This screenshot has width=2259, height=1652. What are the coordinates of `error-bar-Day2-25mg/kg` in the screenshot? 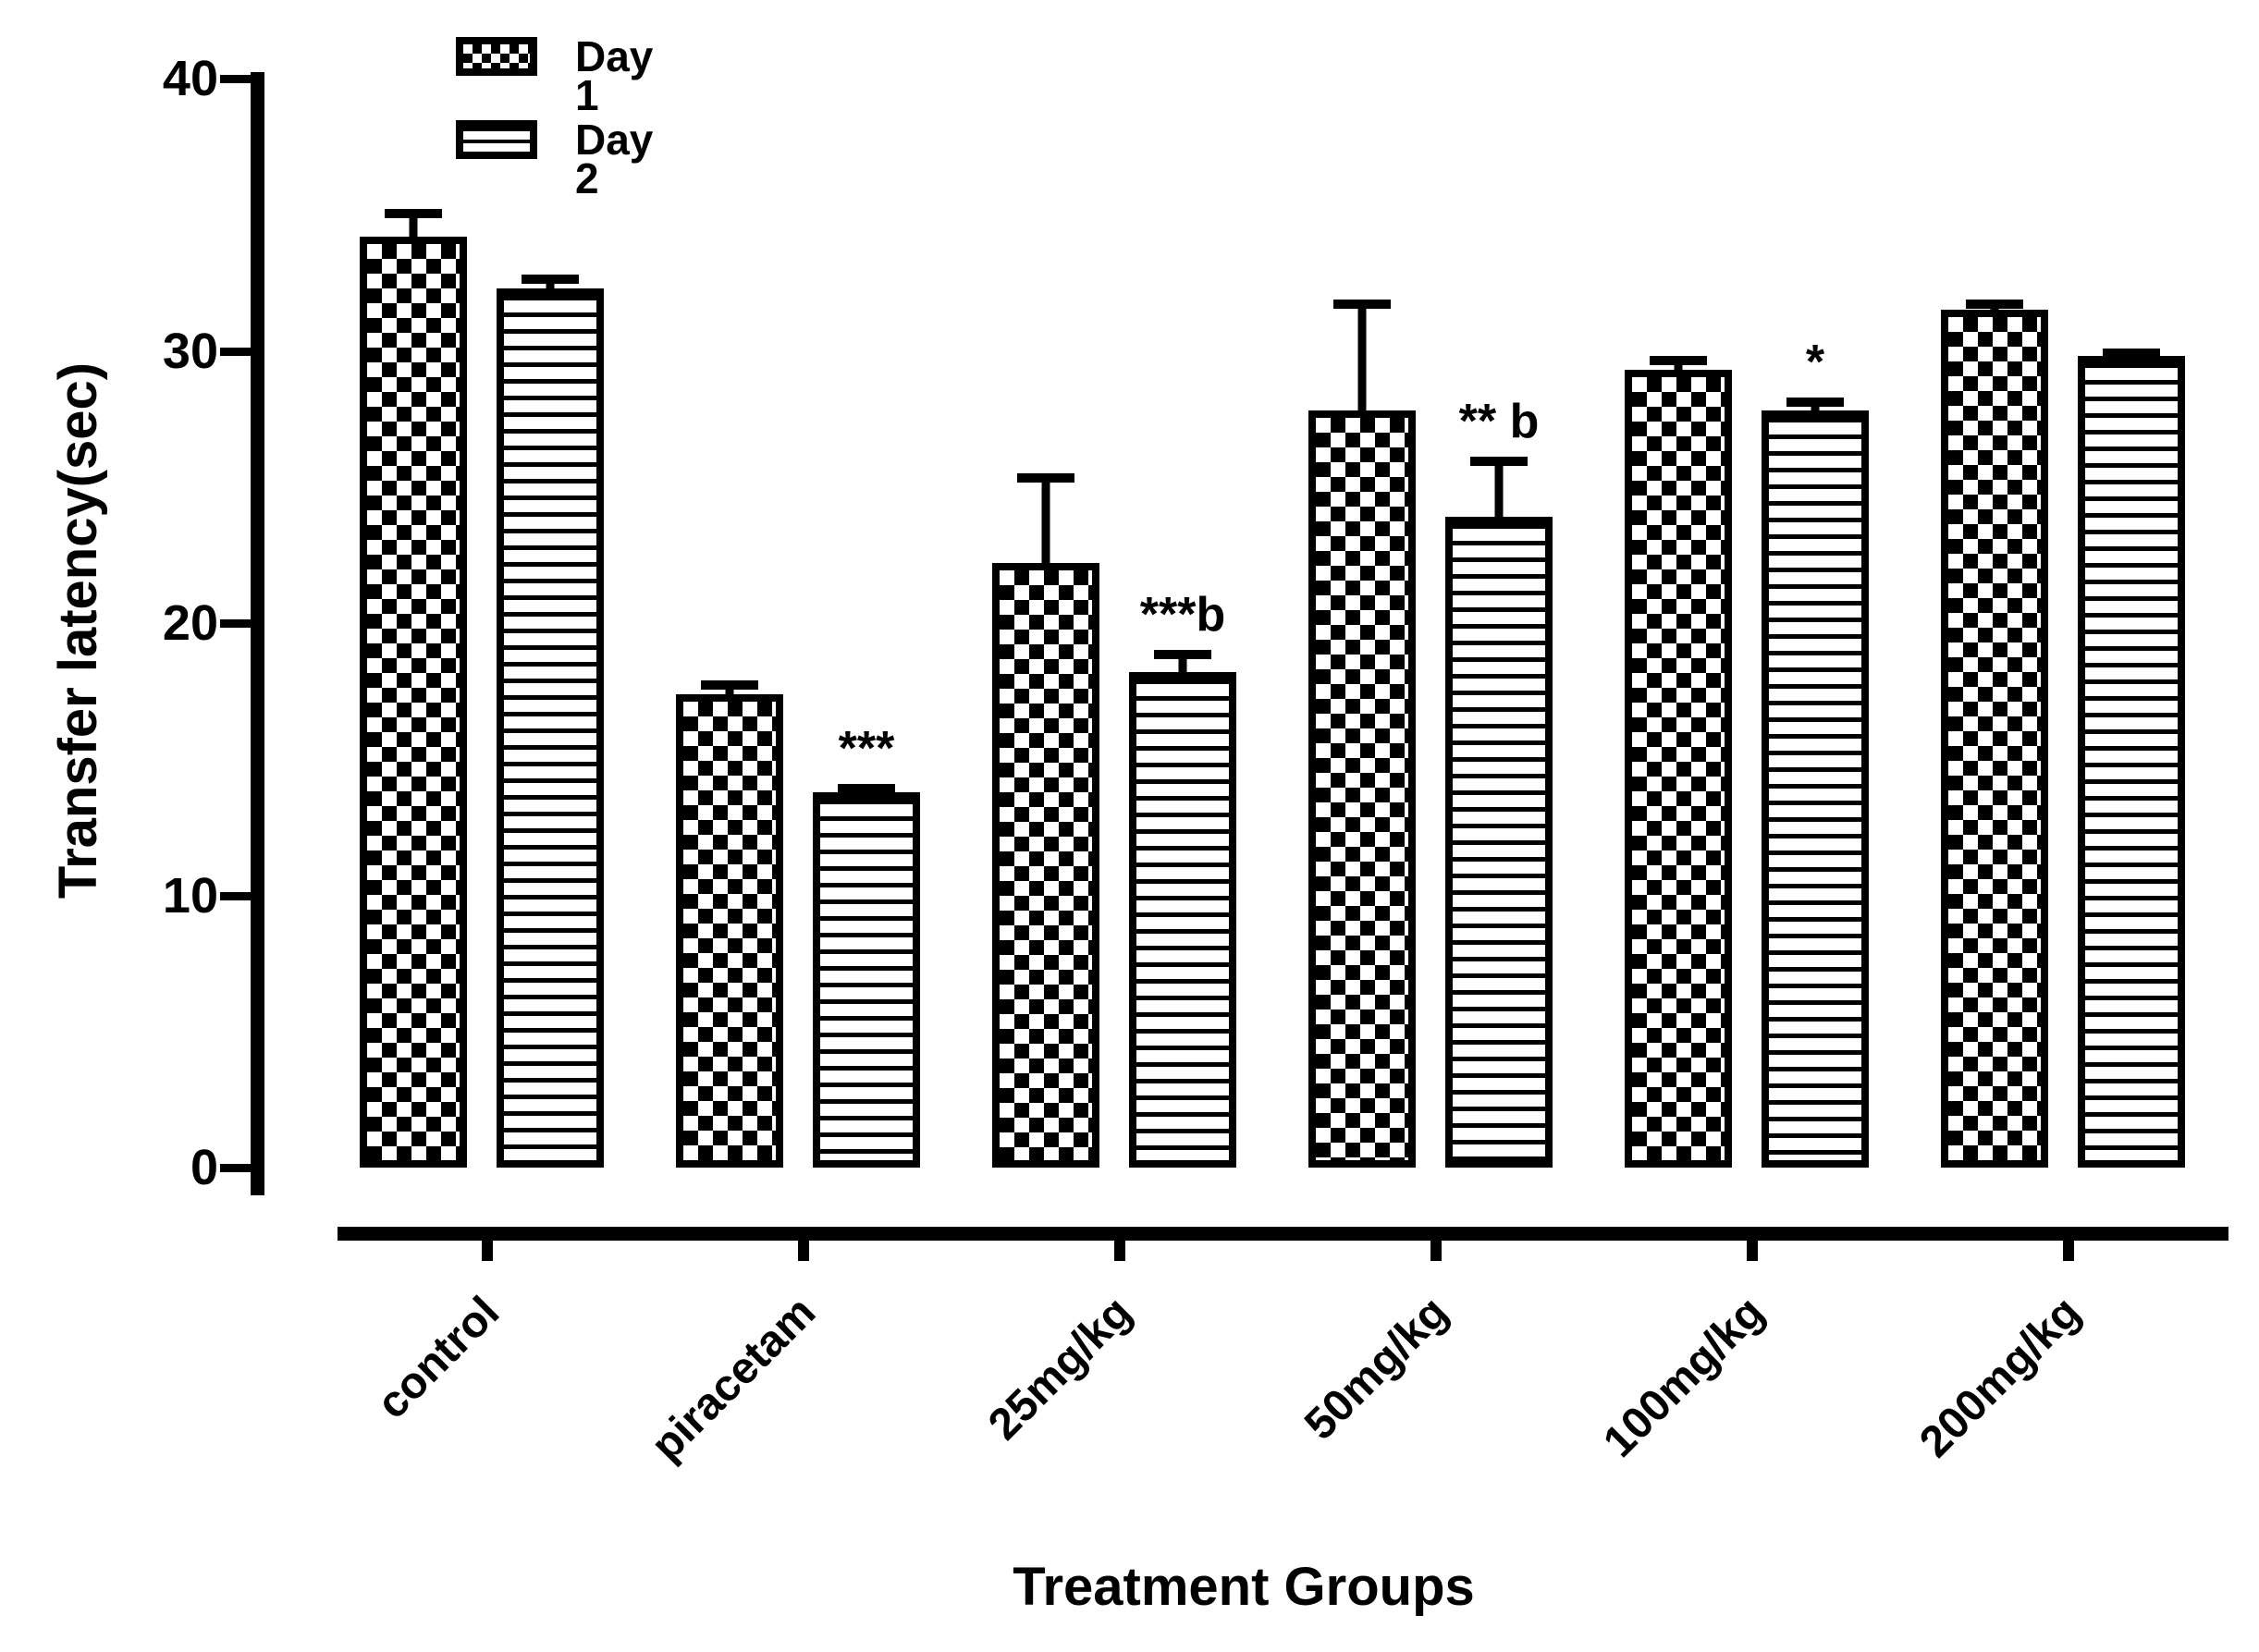 It's located at (1182, 661).